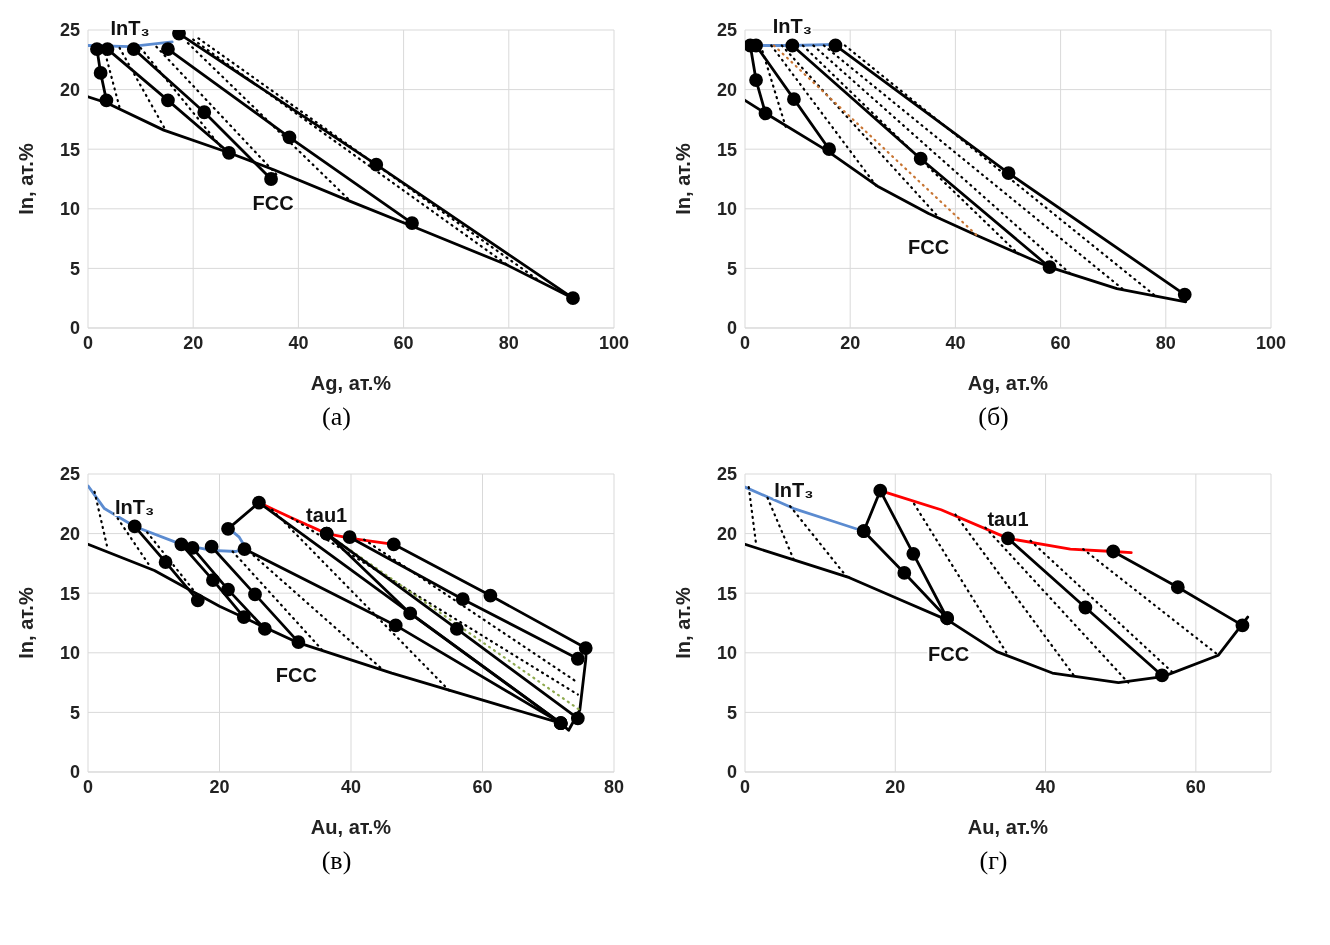  Describe the element at coordinates (993, 417) in the screenshot. I see `text: (б)` at that location.